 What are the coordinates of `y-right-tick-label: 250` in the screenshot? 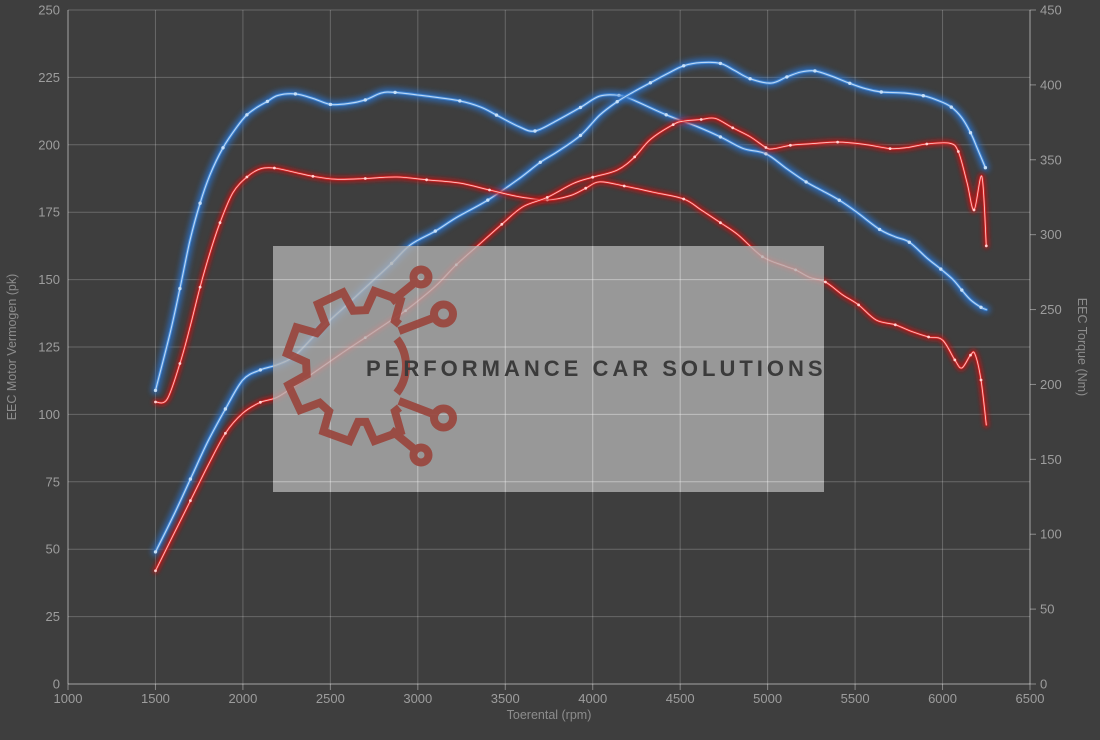 It's located at (1051, 309).